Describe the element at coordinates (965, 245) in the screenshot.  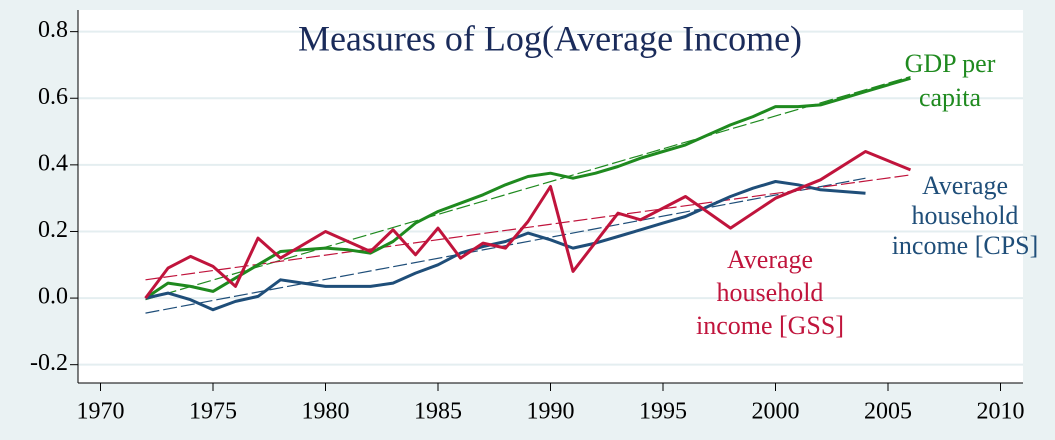
I see `series-label: income [CPS]` at that location.